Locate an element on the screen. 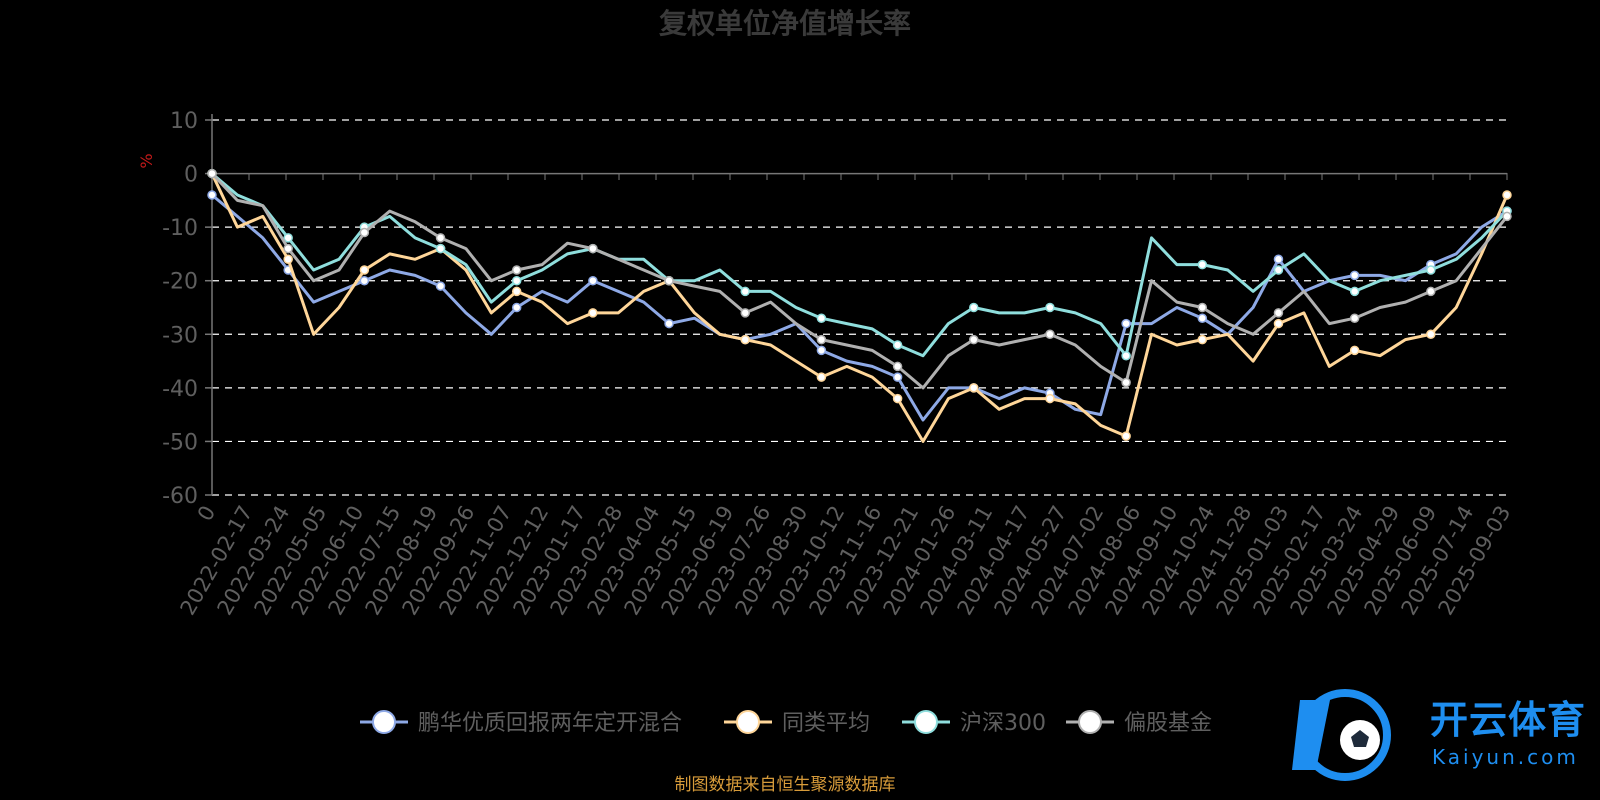 The width and height of the screenshot is (1600, 800). brand-logo: 开云体育 Kaiyun.com is located at coordinates (1439, 735).